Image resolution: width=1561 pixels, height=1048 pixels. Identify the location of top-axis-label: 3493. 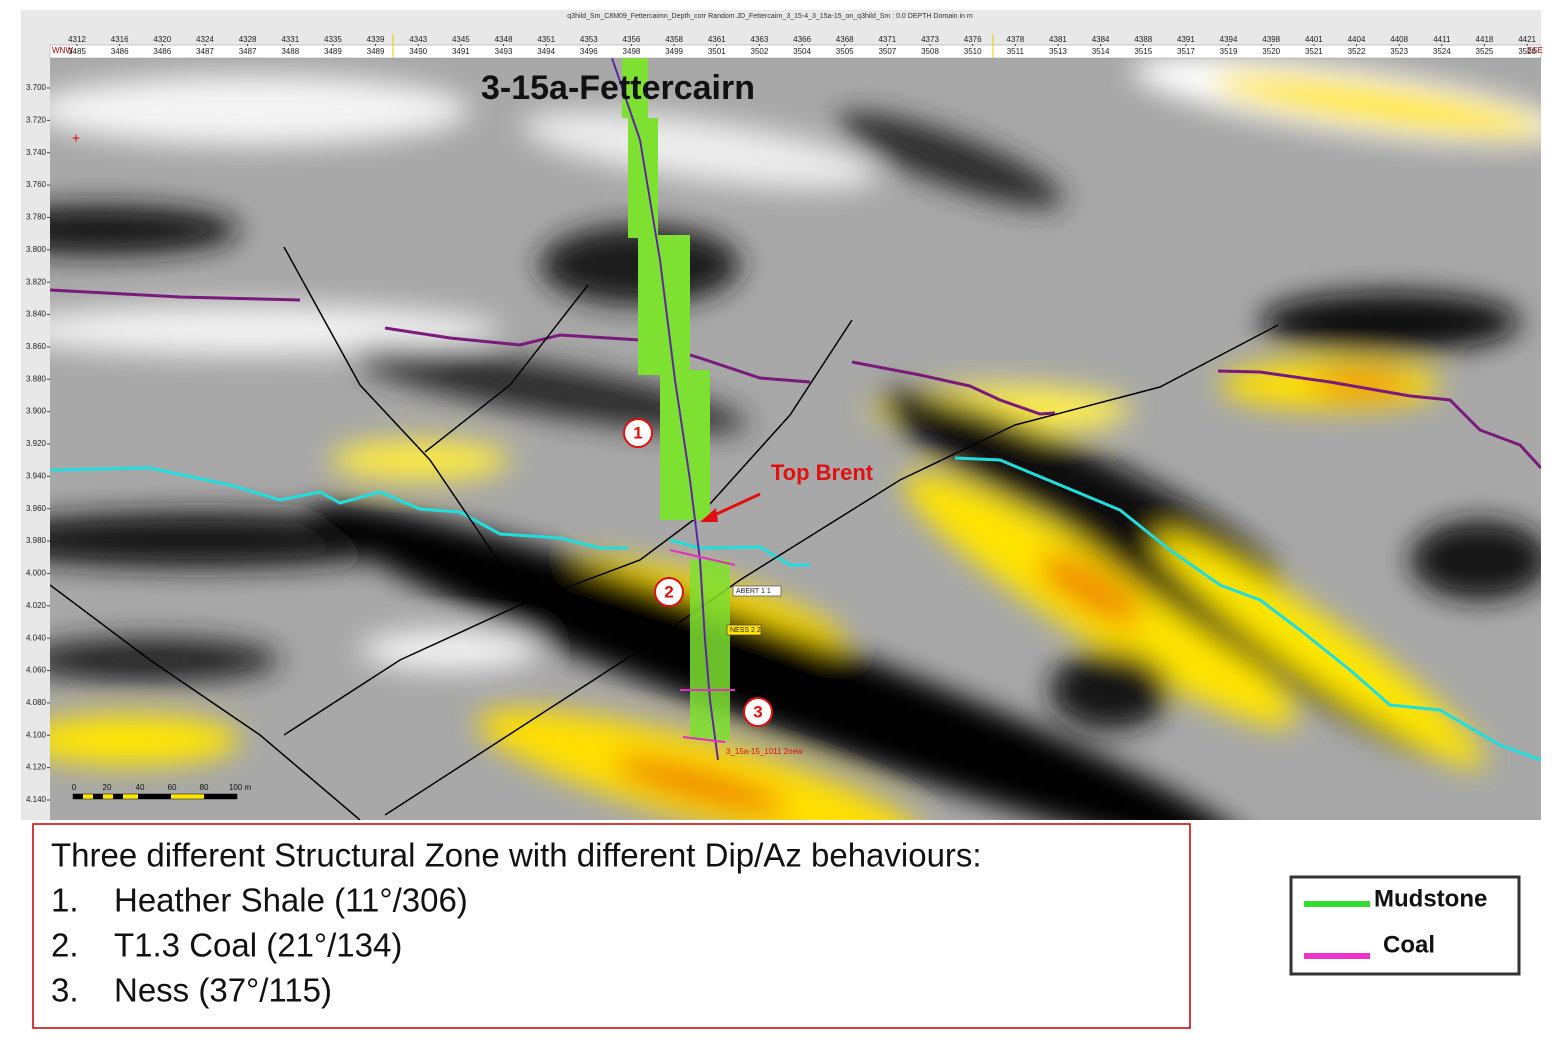
(504, 51).